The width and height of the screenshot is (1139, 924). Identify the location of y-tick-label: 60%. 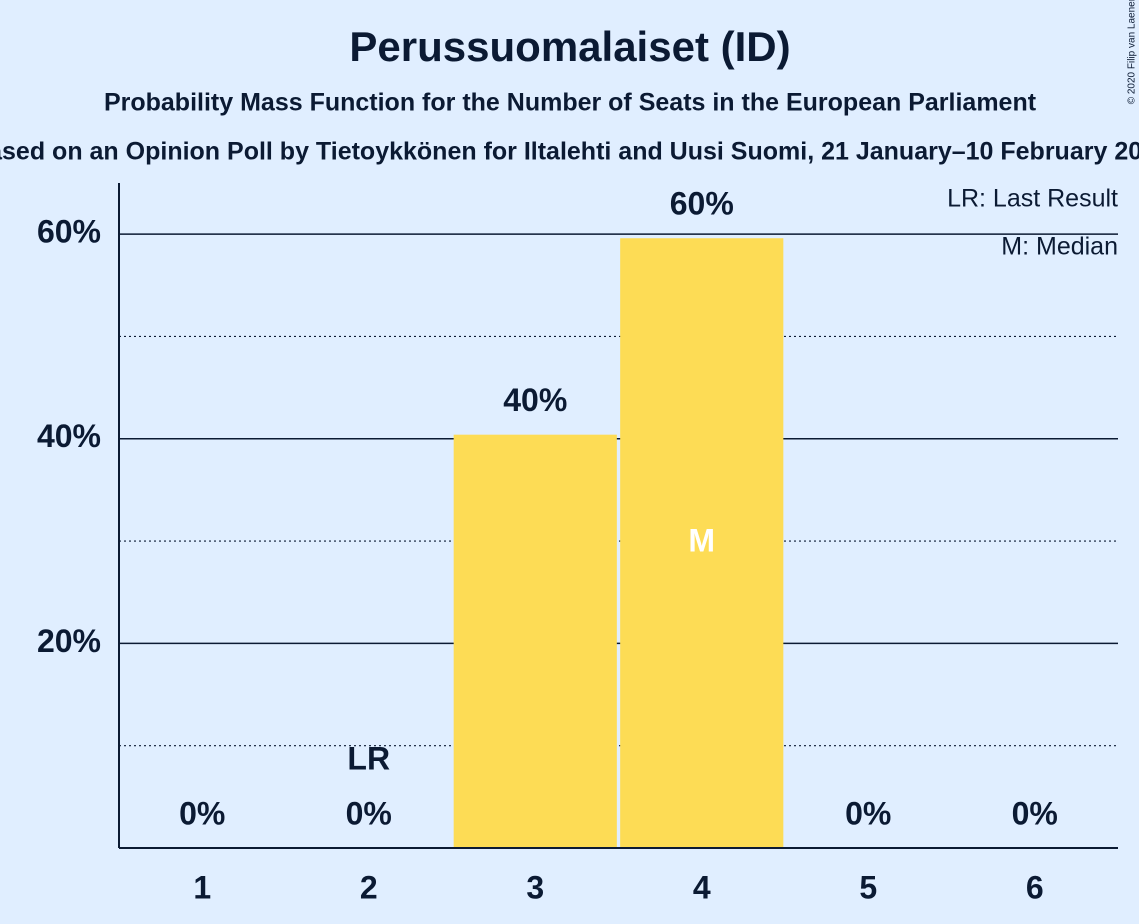
(69, 232).